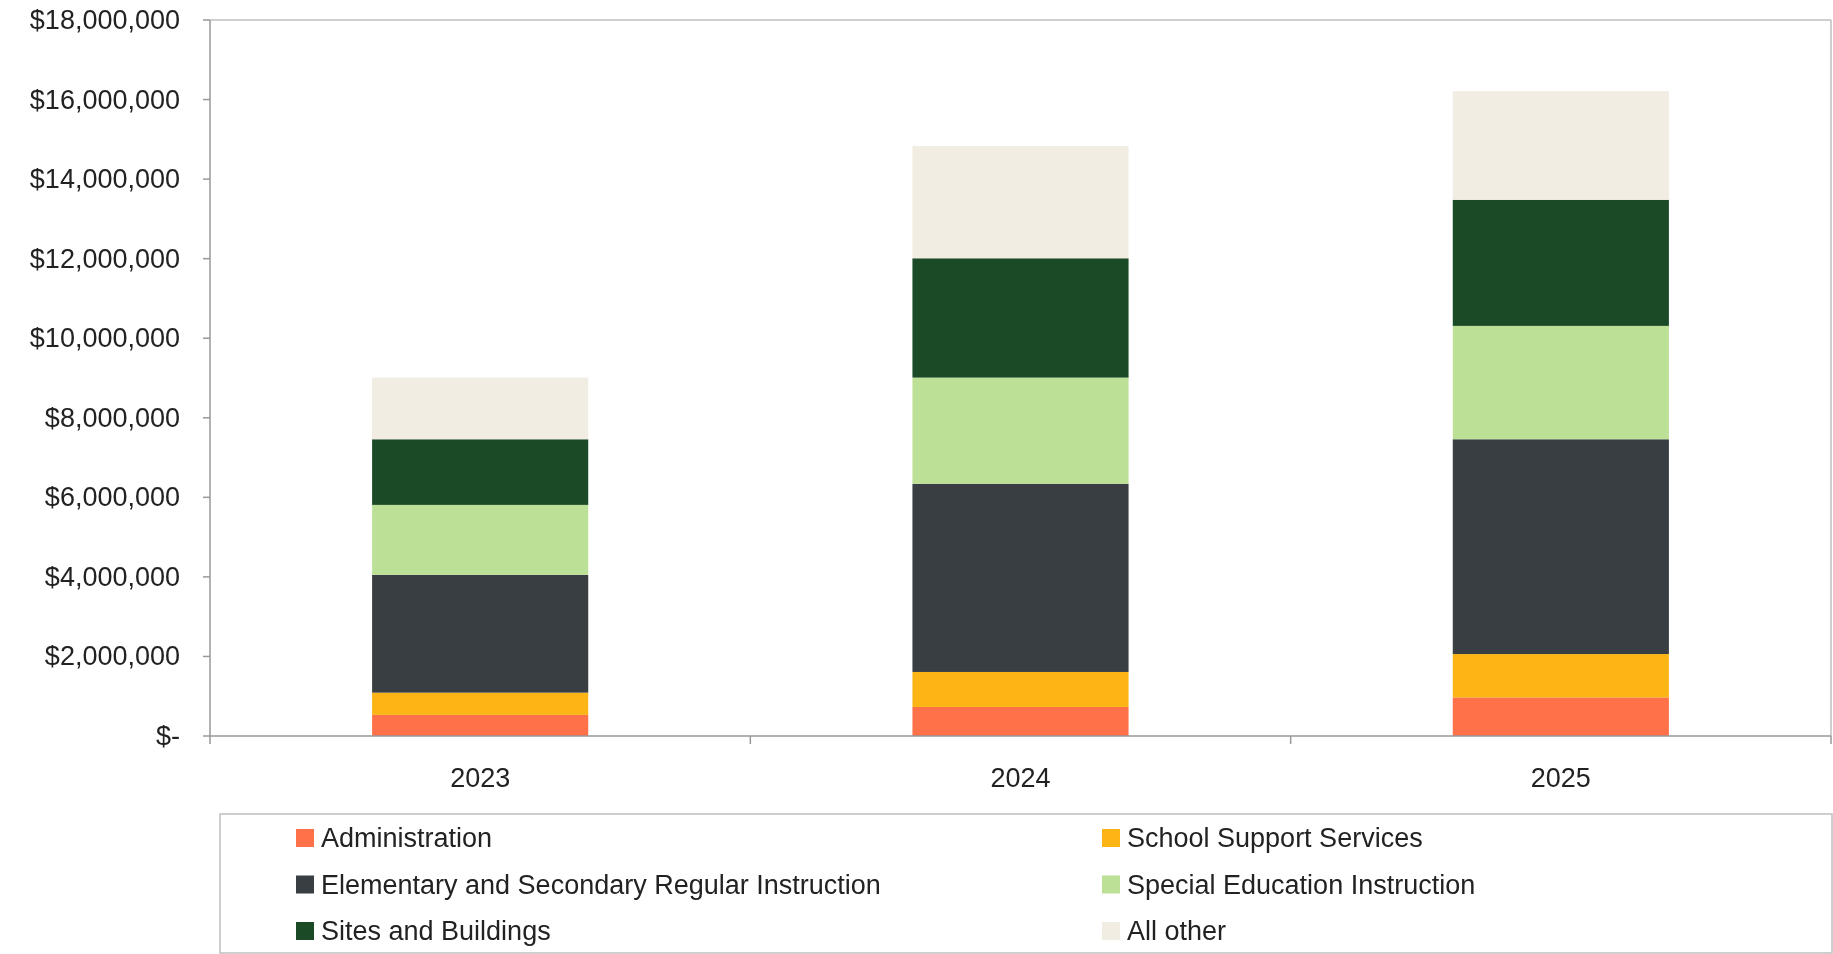 The width and height of the screenshot is (1833, 954). Describe the element at coordinates (104, 99) in the screenshot. I see `y-tick-label: $16,000,000` at that location.